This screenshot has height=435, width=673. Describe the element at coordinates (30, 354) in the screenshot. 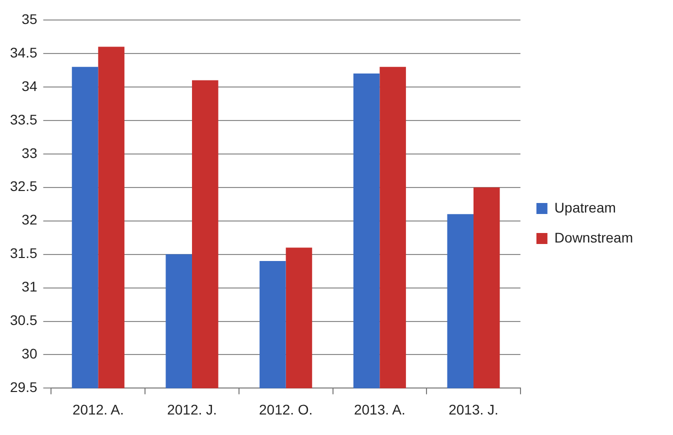

I see `y-tick-label: 30` at that location.